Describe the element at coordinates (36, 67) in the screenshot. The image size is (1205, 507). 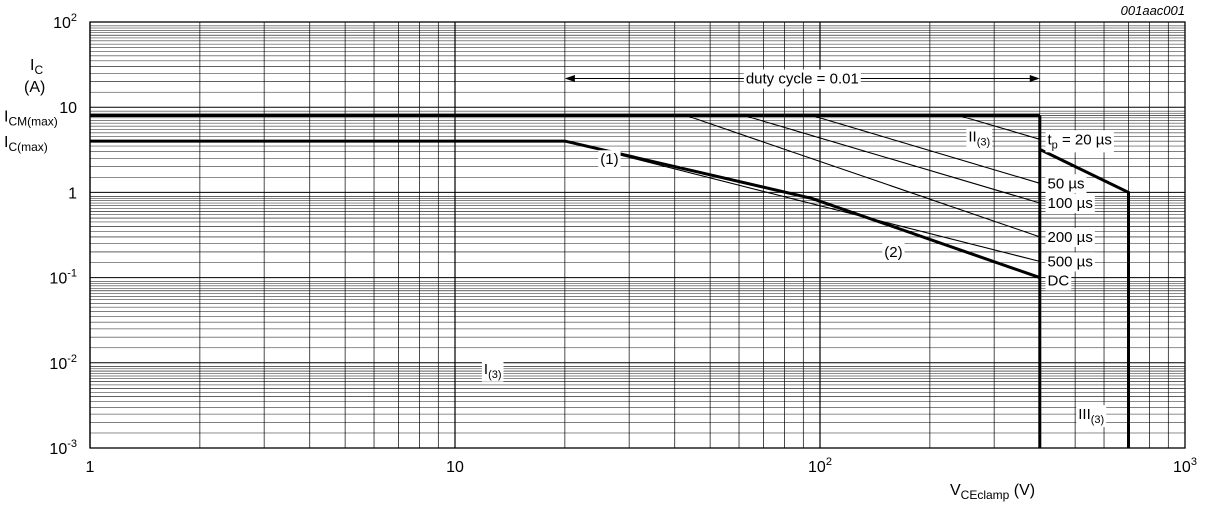
I see `y-axis-title: IC` at that location.